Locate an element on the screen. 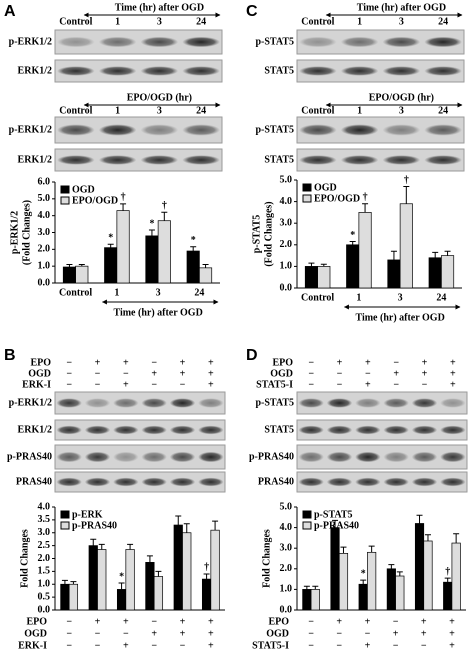 The height and width of the screenshot is (656, 474). blot-label: PRAS40 is located at coordinates (276, 481).